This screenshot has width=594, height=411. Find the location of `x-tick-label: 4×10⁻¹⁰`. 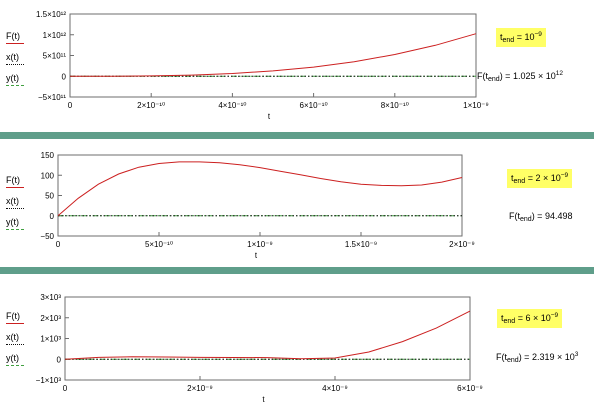

x-tick-label: 4×10⁻¹⁰ is located at coordinates (232, 105).